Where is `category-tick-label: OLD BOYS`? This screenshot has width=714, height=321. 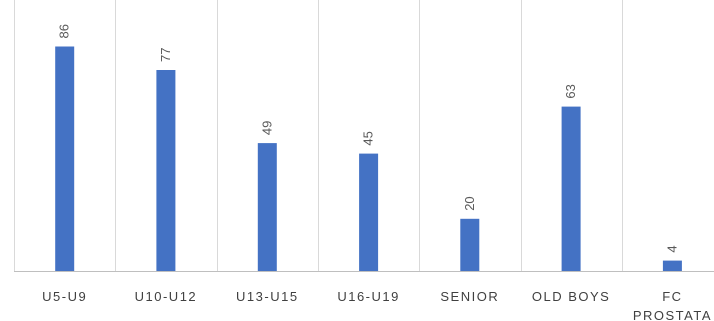
category-tick-label: OLD BOYS is located at coordinates (571, 296).